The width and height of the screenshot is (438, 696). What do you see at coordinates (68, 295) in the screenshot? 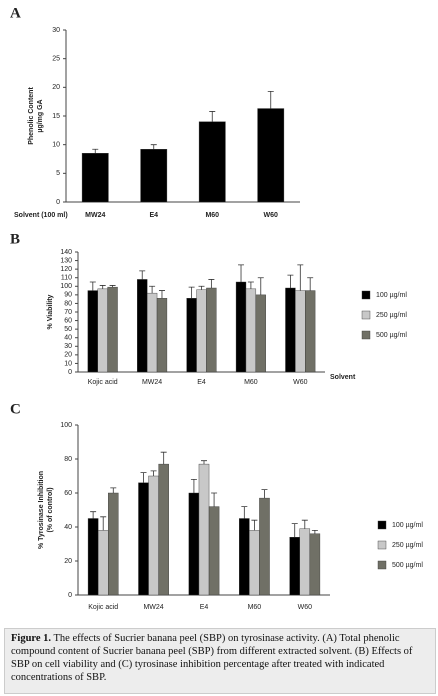
I see `y-tick-label: 90` at bounding box center [68, 295].